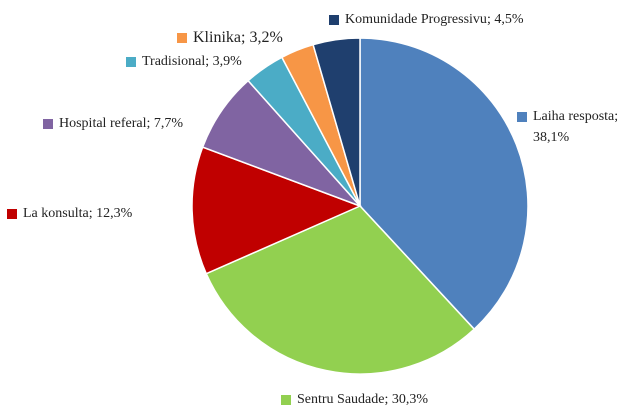 This screenshot has width=638, height=407. I want to click on category-label: Komunidade Progressivu, so click(416, 19).